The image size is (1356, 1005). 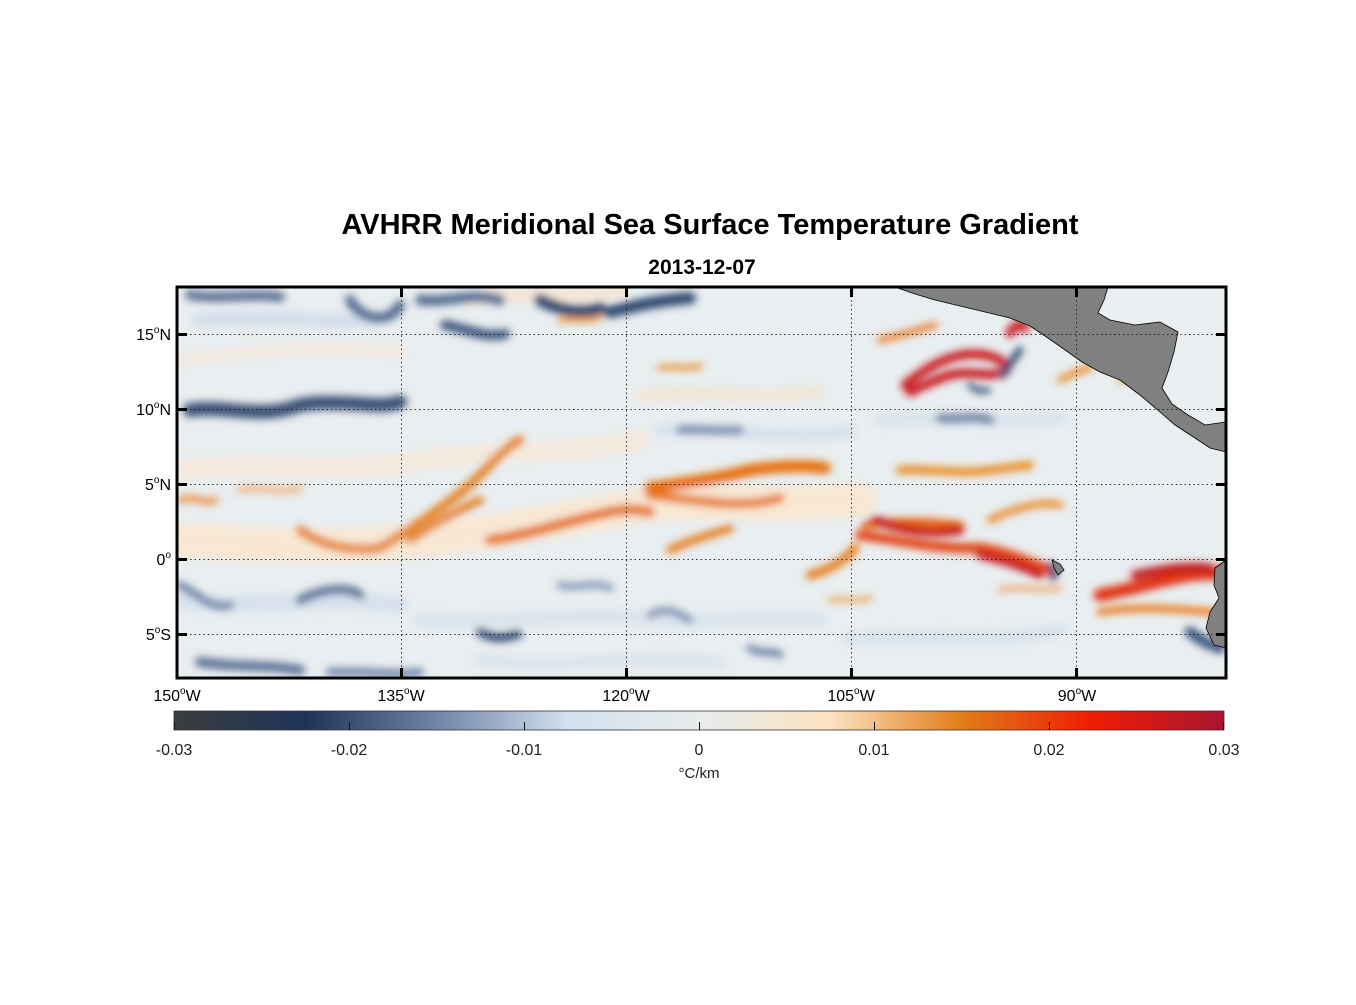 I want to click on lat-label-1: 10oN, so click(x=153, y=409).